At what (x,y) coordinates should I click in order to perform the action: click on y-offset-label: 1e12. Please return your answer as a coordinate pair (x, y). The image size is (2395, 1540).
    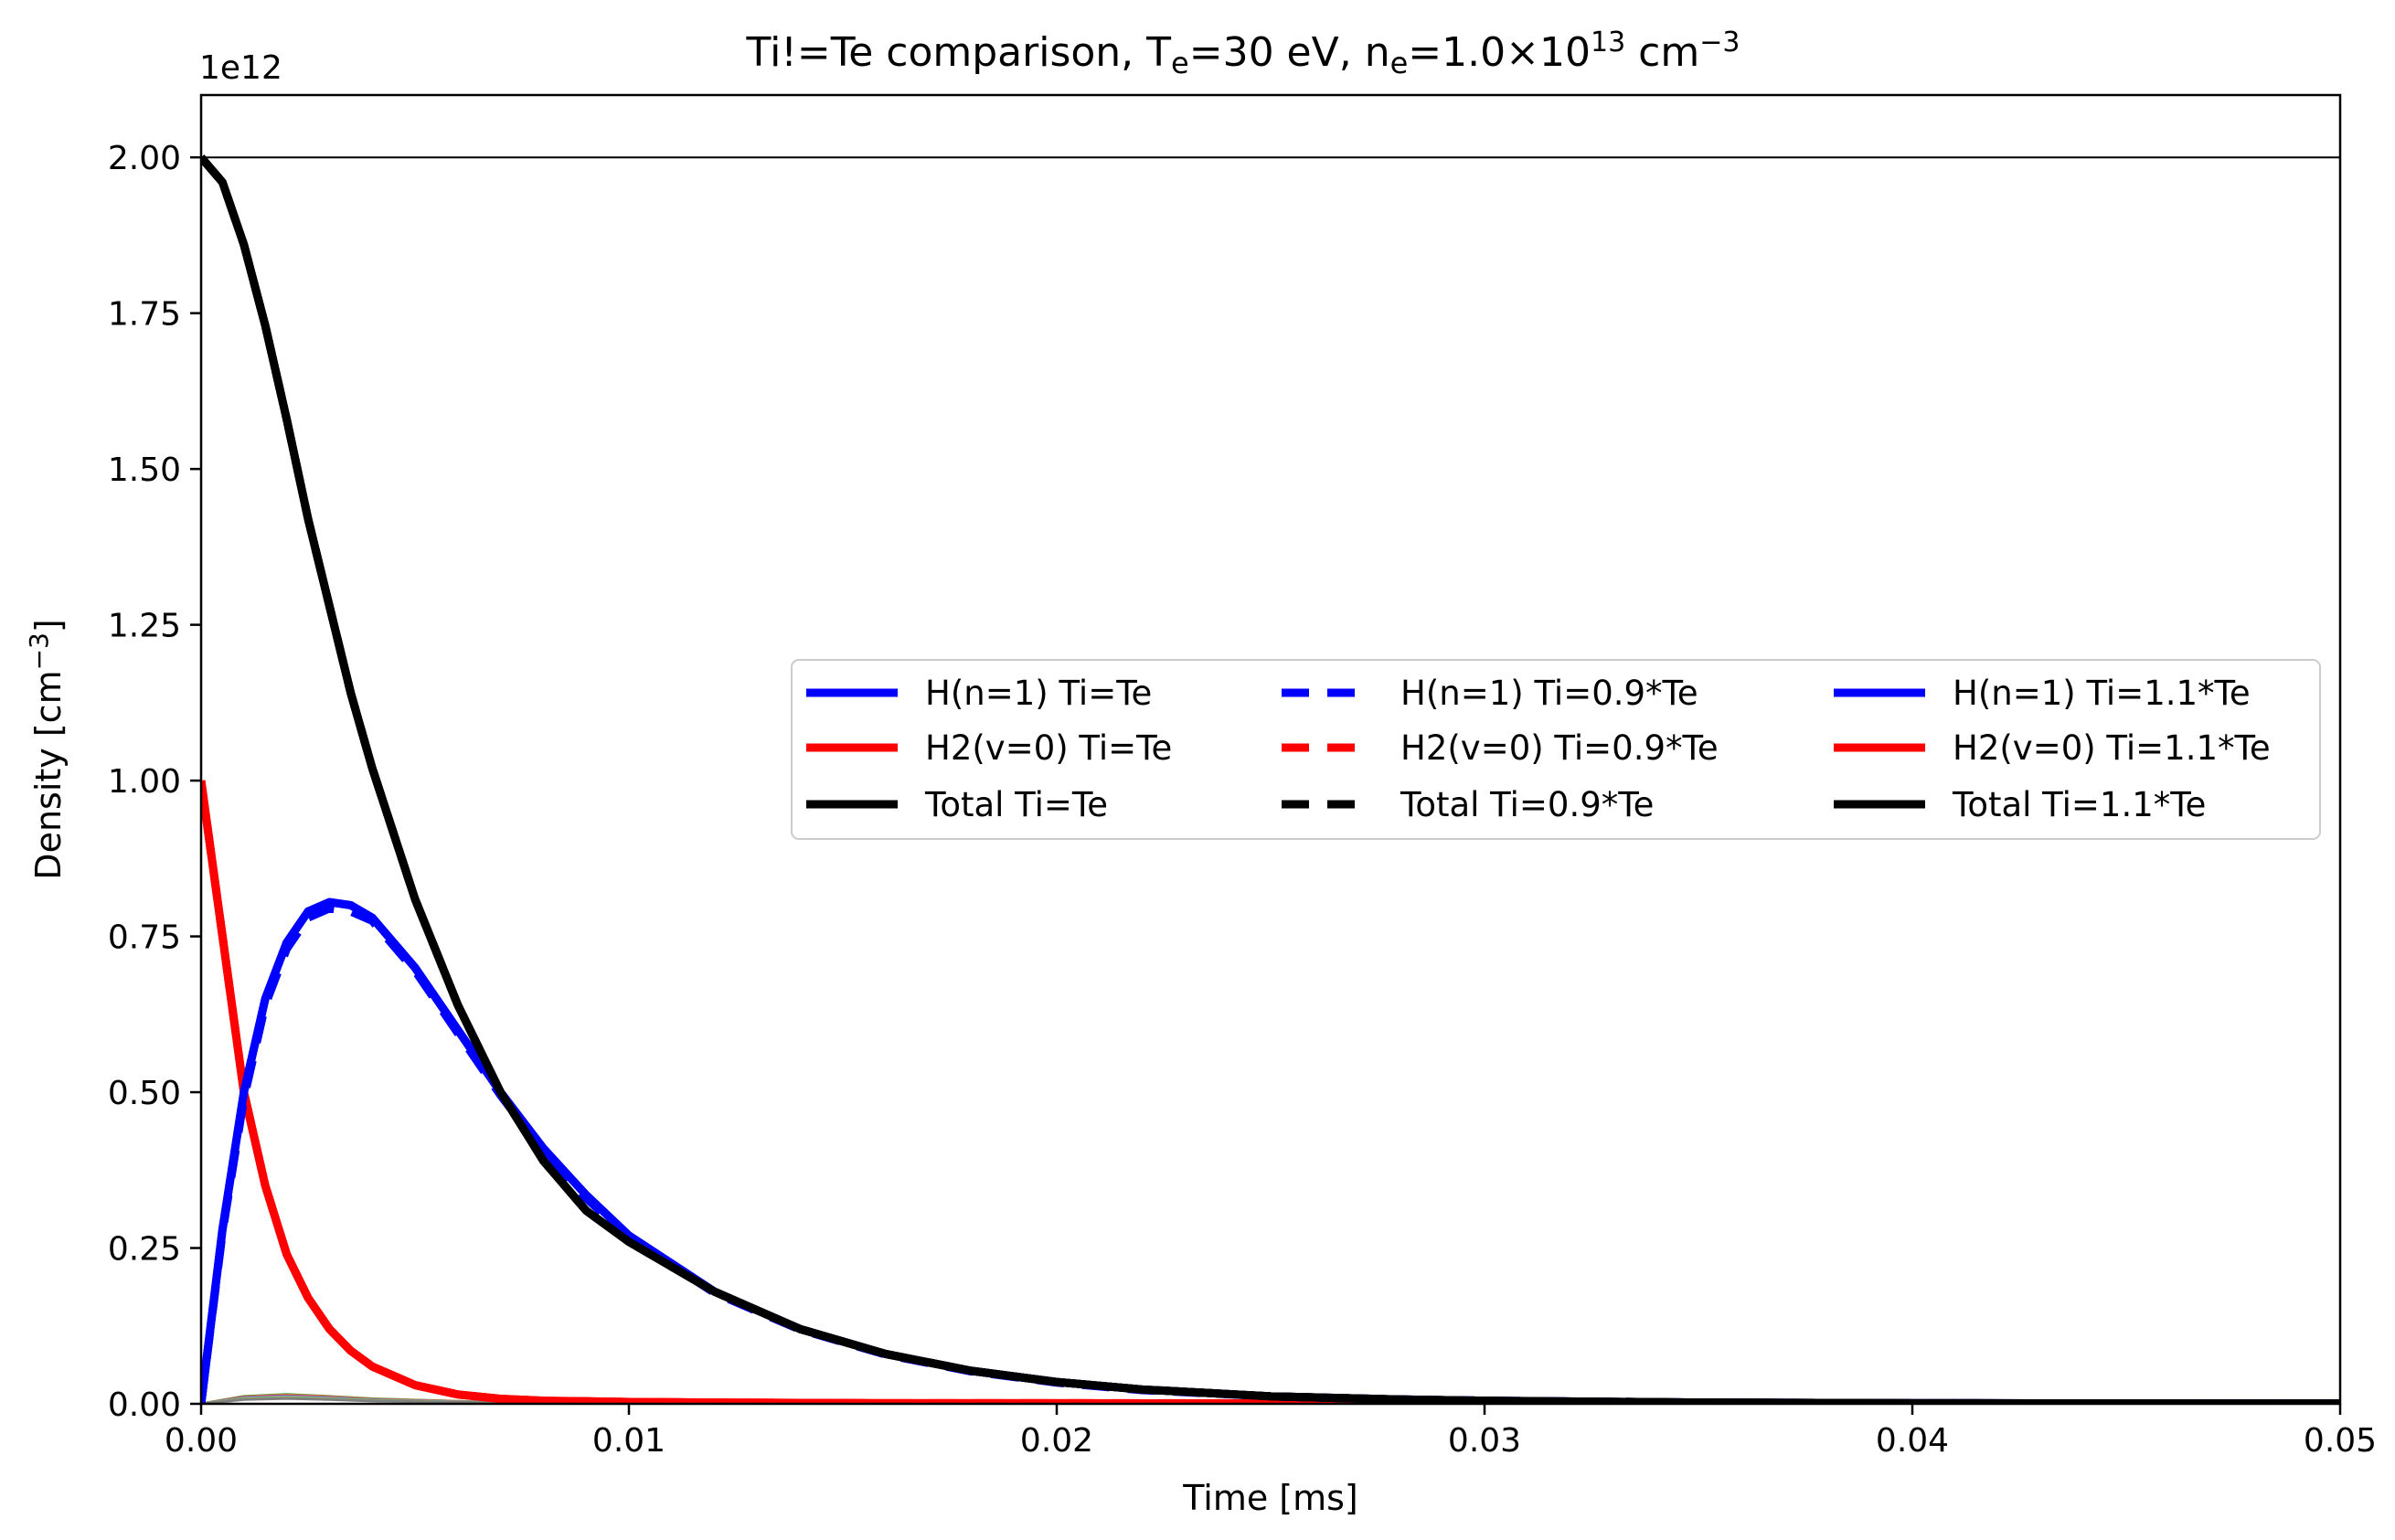
    Looking at the image, I should click on (240, 68).